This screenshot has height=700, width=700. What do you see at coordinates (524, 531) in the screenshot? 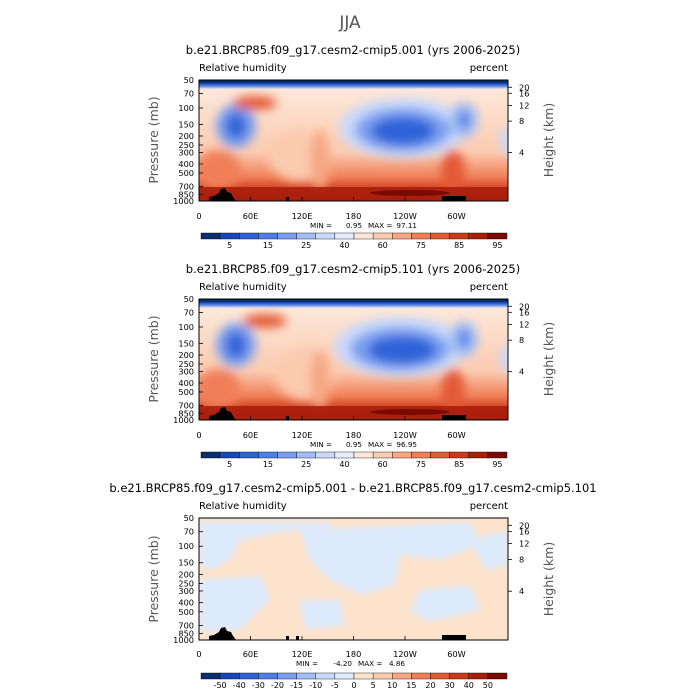
I see `height-tick-label: 16` at bounding box center [524, 531].